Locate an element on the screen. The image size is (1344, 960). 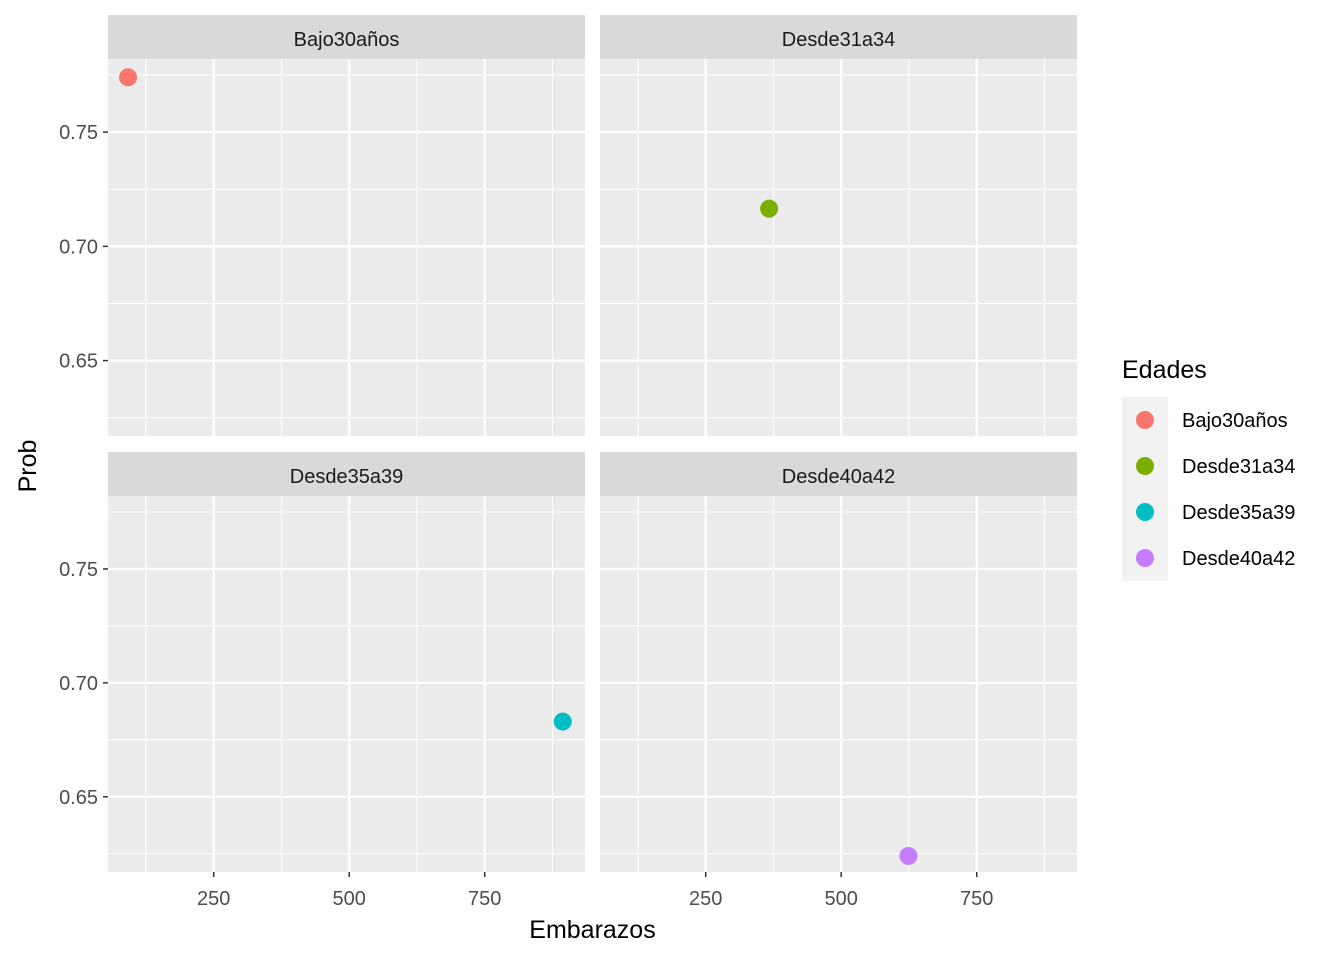
legend-title: Edades is located at coordinates (1164, 370).